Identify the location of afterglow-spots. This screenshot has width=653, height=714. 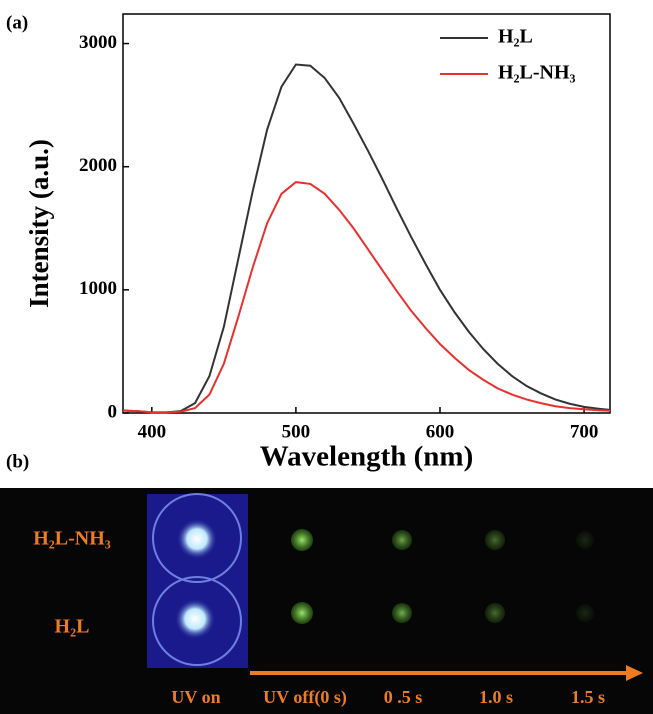
(442, 576).